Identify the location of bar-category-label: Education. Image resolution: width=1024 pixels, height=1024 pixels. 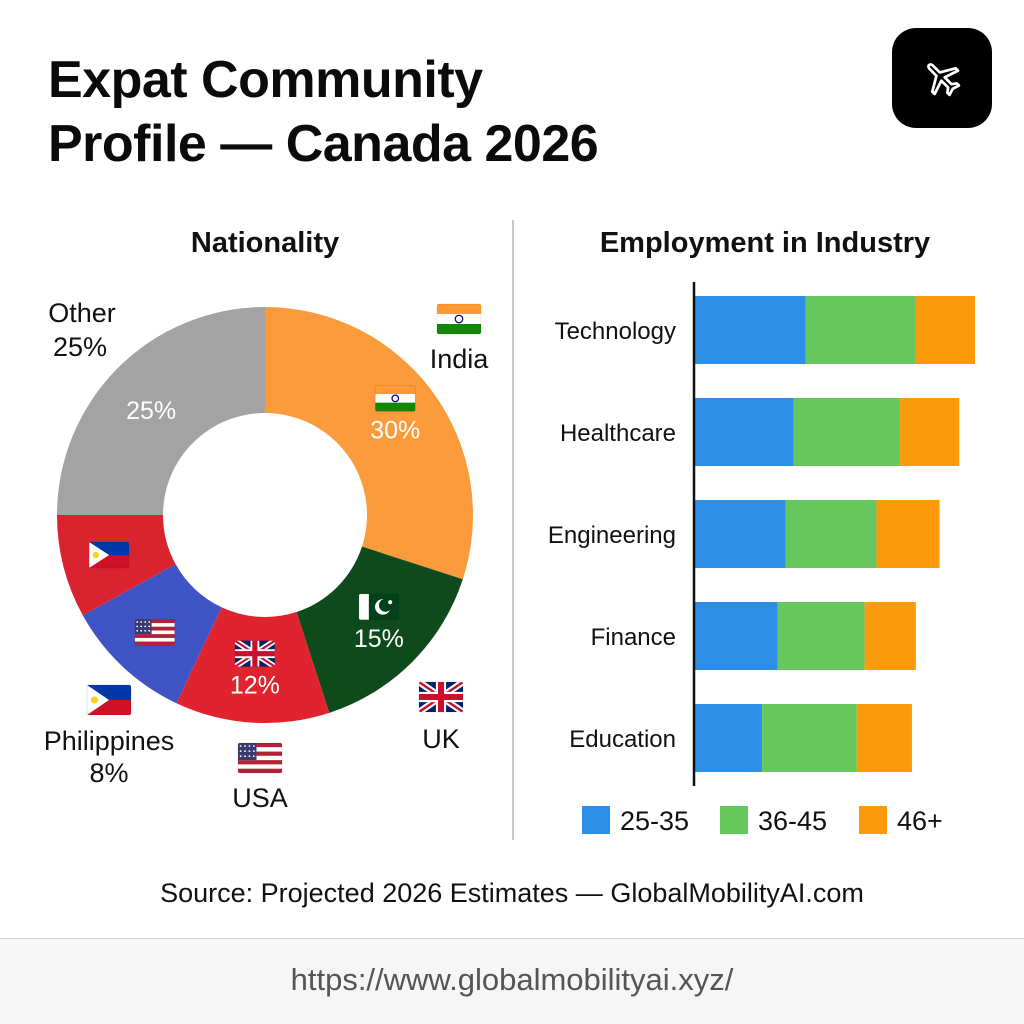
(622, 739).